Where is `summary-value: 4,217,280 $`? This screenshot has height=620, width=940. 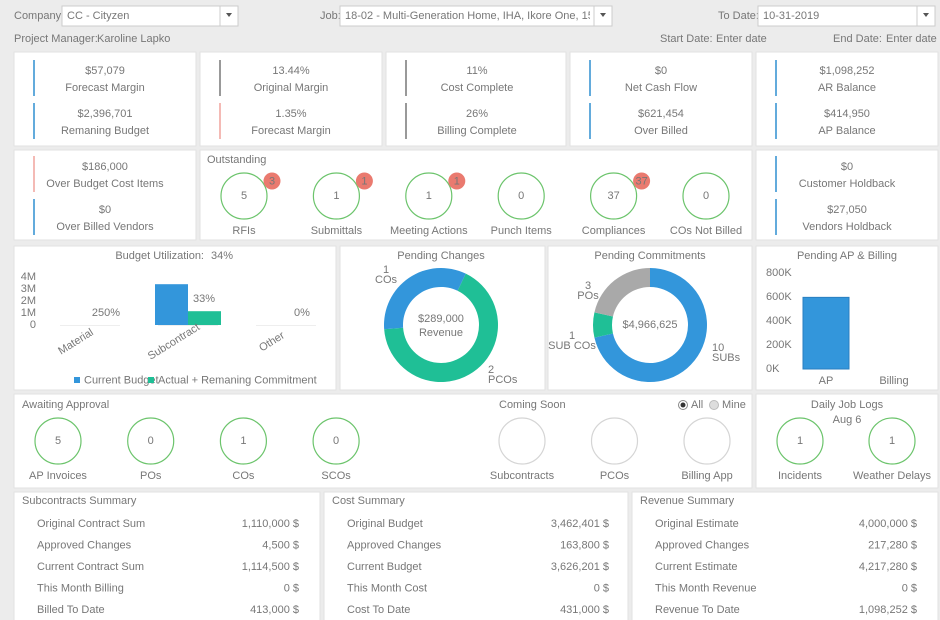
summary-value: 4,217,280 $ is located at coordinates (888, 567).